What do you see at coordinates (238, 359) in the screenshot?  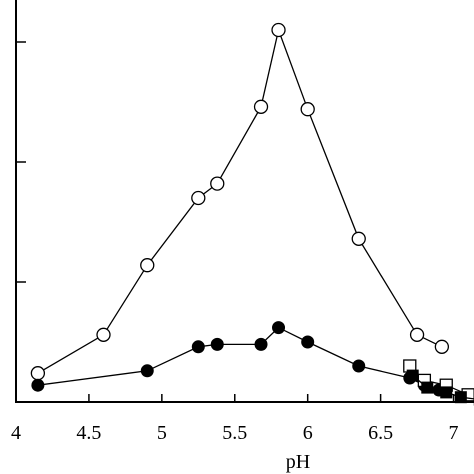 I see `series-filled-circle` at bounding box center [238, 359].